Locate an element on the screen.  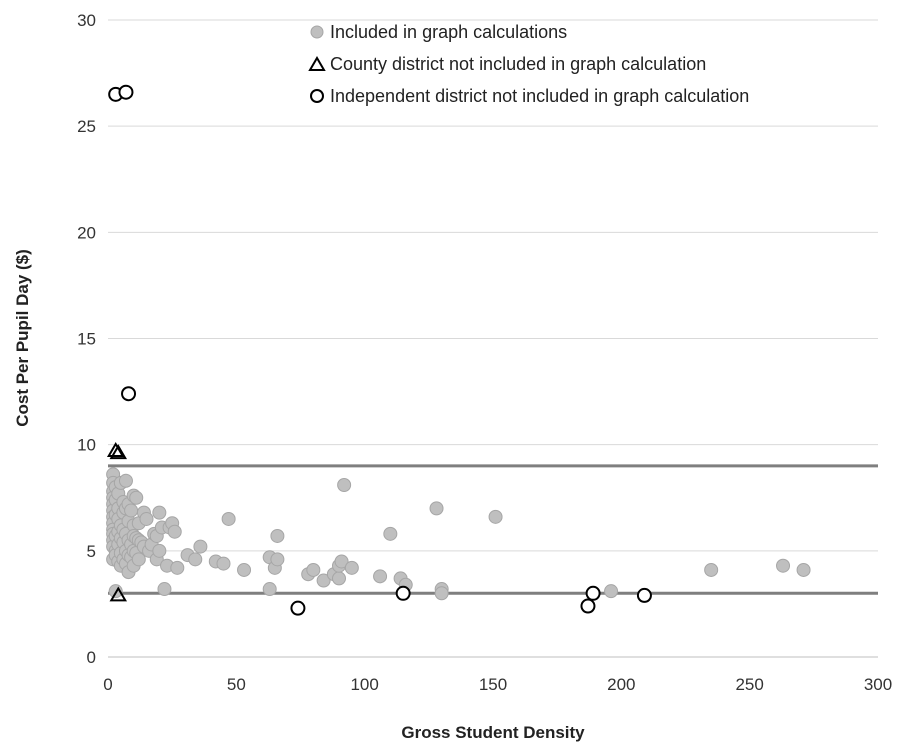
x-tick-label: 250 is located at coordinates (749, 684).